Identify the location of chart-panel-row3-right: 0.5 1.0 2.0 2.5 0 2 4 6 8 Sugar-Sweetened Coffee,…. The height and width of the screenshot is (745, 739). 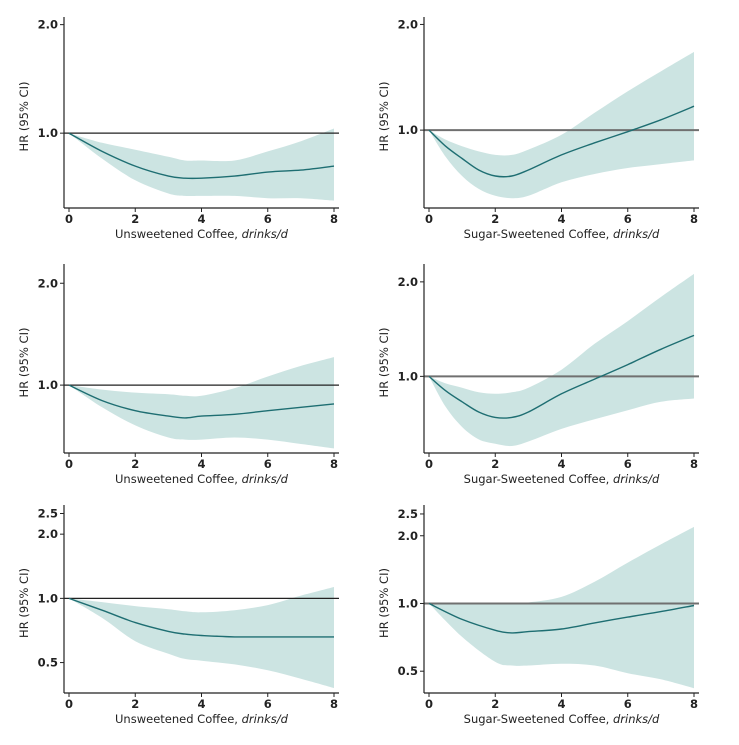
(538, 615).